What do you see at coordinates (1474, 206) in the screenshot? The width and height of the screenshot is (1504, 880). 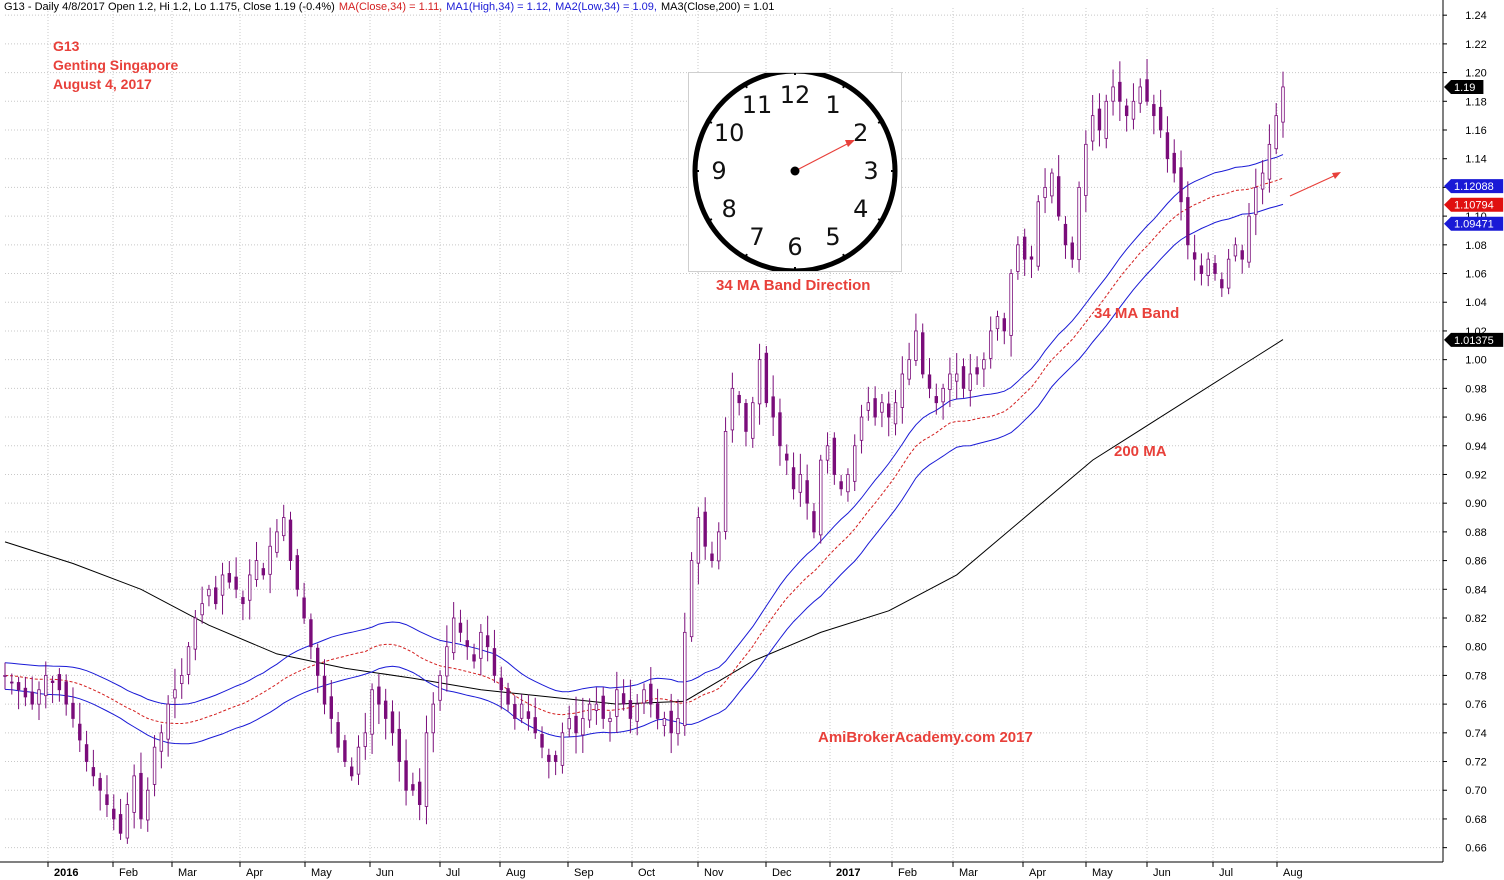 I see `price-tag-text: 1.10794` at bounding box center [1474, 206].